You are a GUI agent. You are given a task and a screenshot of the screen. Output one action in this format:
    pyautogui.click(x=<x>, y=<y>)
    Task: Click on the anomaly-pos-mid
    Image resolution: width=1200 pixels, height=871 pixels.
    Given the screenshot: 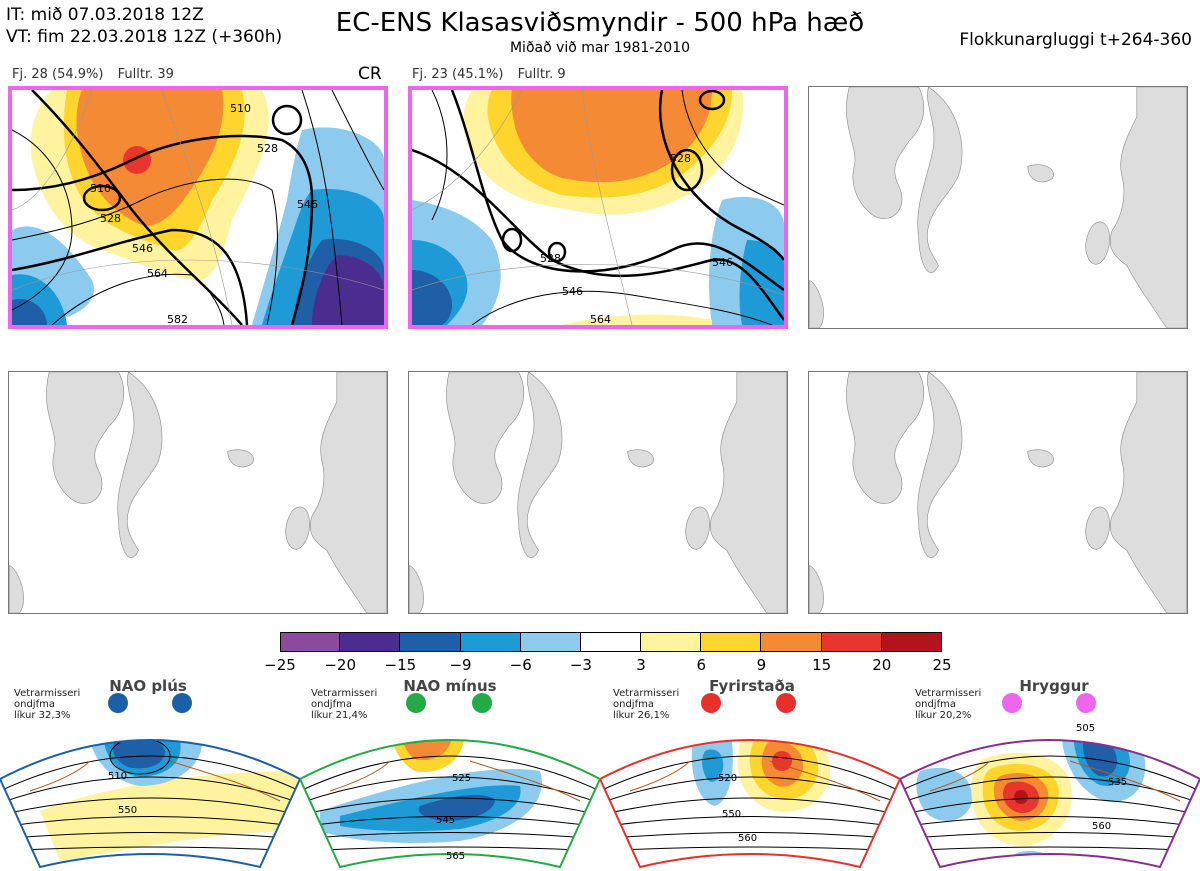 What is the action you would take?
    pyautogui.click(x=426, y=756)
    